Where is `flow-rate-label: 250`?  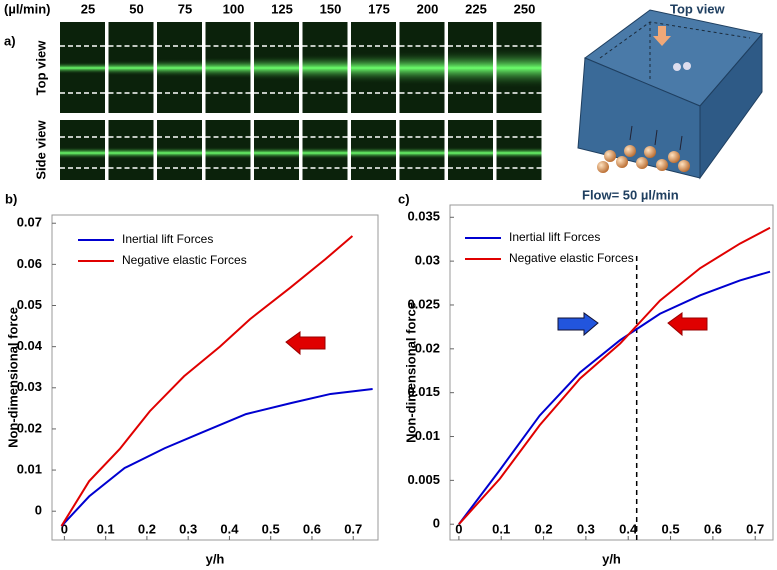
flow-rate-label: 250 is located at coordinates (525, 8).